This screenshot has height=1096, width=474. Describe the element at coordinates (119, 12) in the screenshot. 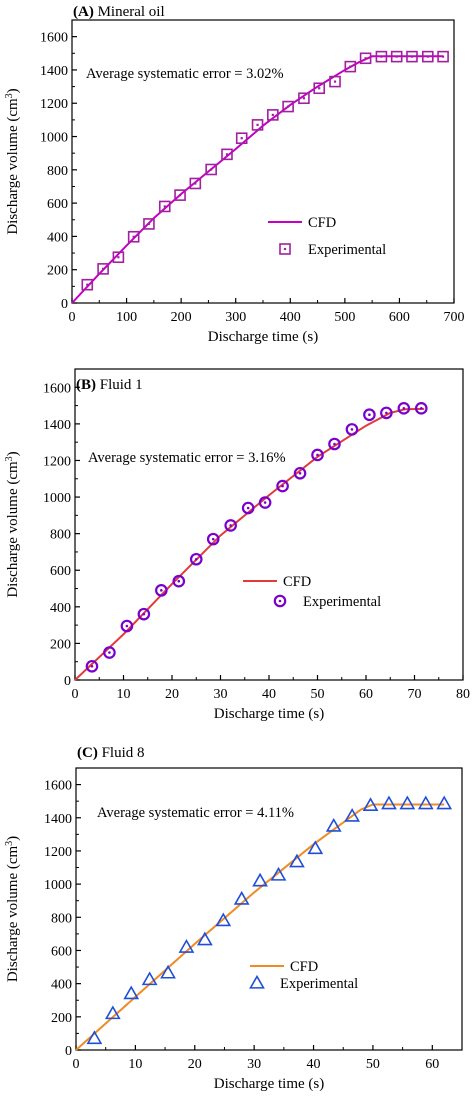

I see `panel-title: (A) Mineral oil` at that location.